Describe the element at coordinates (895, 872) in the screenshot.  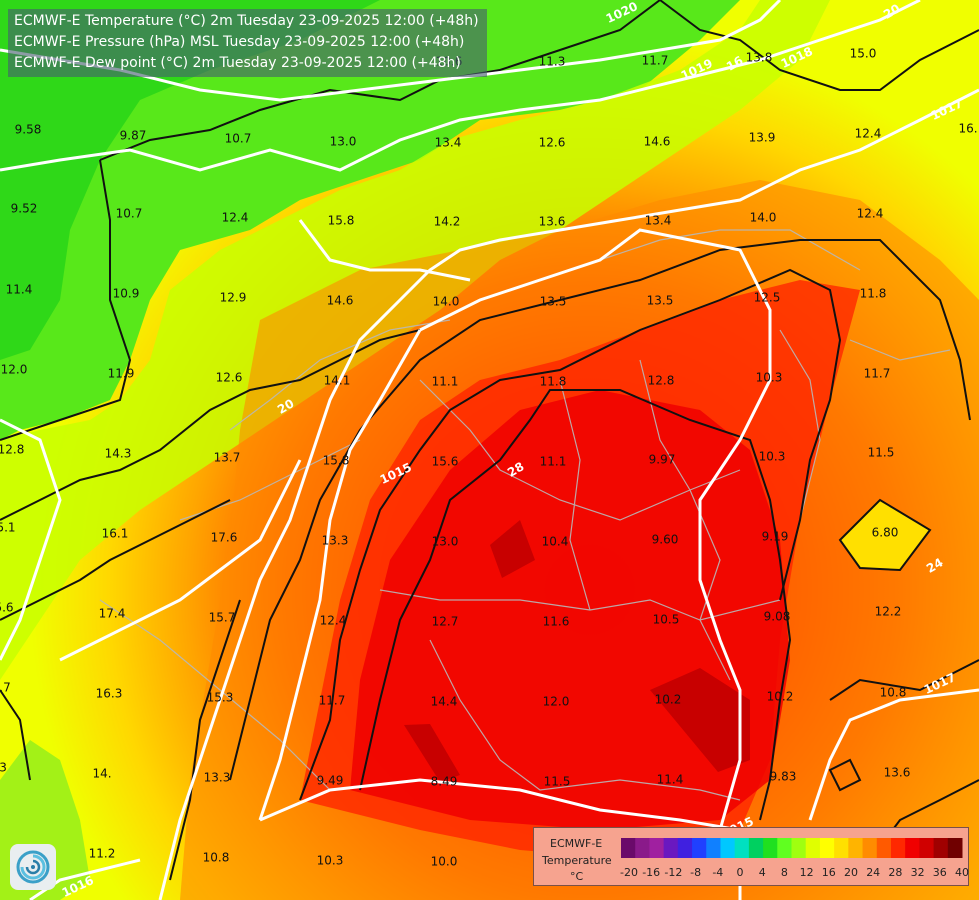
I see `legend-tick-label: 28` at that location.